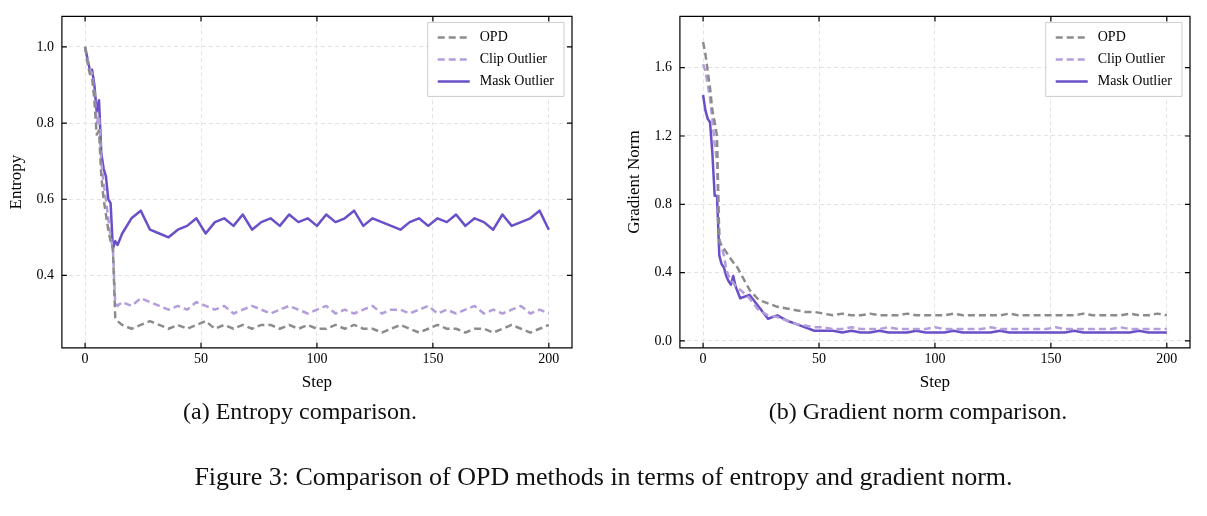 This screenshot has width=1207, height=516. Describe the element at coordinates (45, 198) in the screenshot. I see `y-tick-label: 0.6` at that location.